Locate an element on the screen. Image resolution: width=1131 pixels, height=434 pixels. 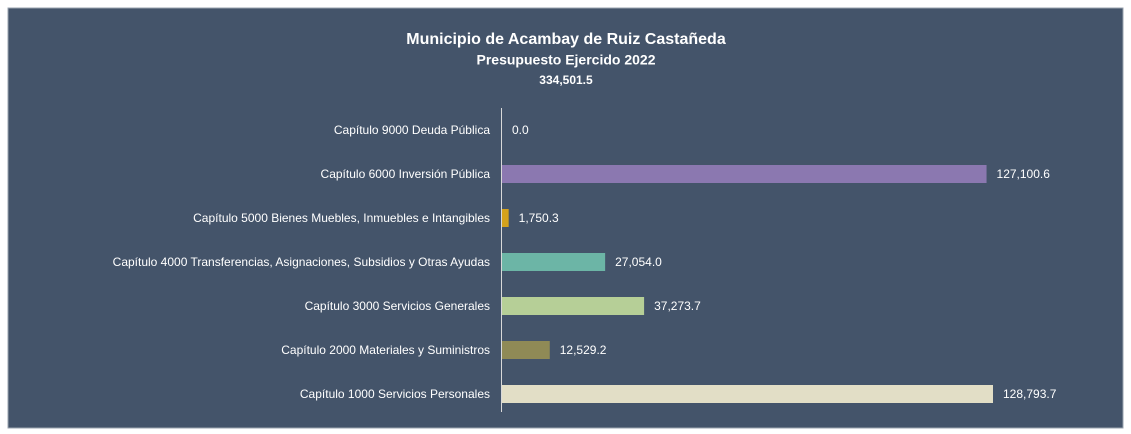
value-label: 12,529.2 is located at coordinates (583, 350).